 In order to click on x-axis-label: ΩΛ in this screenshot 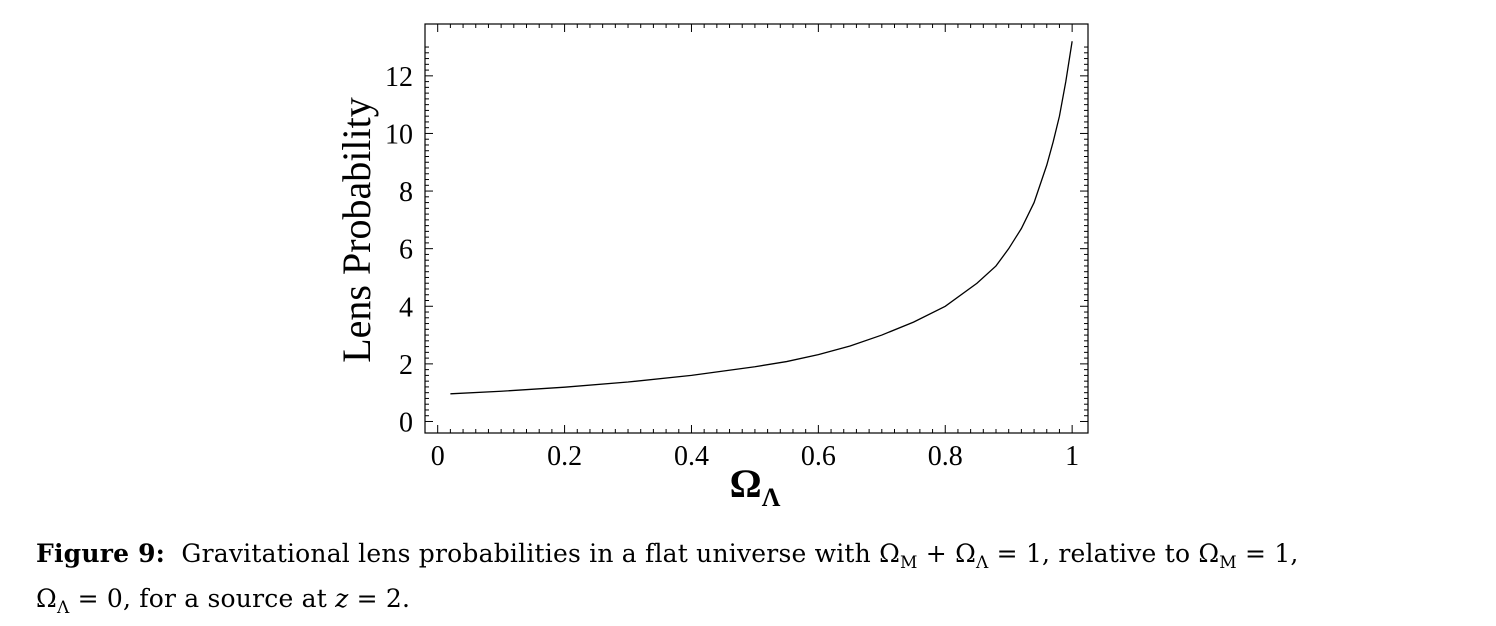, I will do `click(755, 486)`.